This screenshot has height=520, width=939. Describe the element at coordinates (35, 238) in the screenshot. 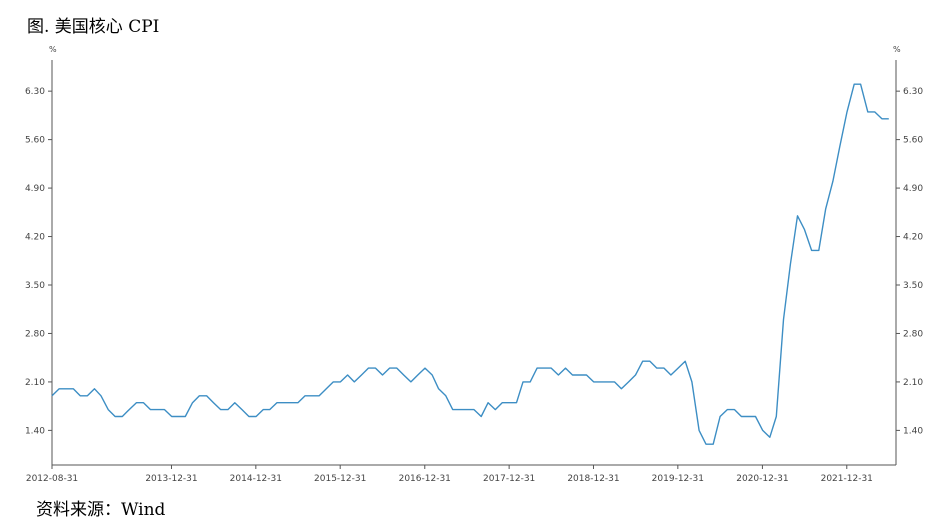

I see `y-tick-label-left: 4.20` at that location.